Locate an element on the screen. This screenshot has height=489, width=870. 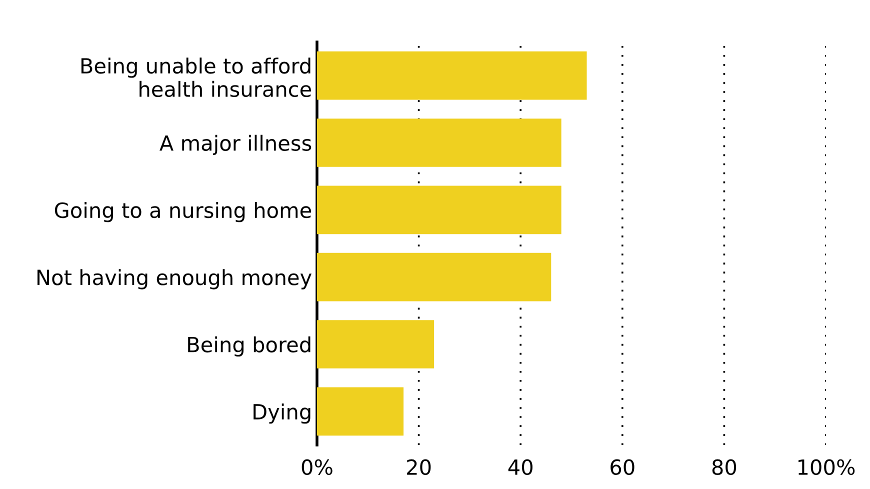
x-tick-label: 80 is located at coordinates (724, 467).